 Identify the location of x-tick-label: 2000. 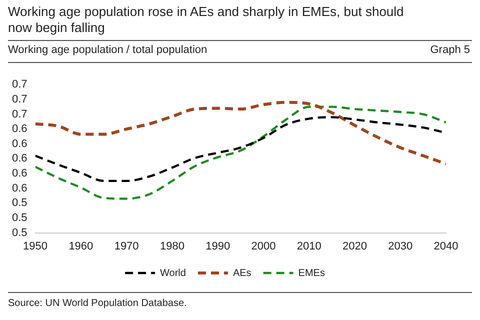
(263, 246).